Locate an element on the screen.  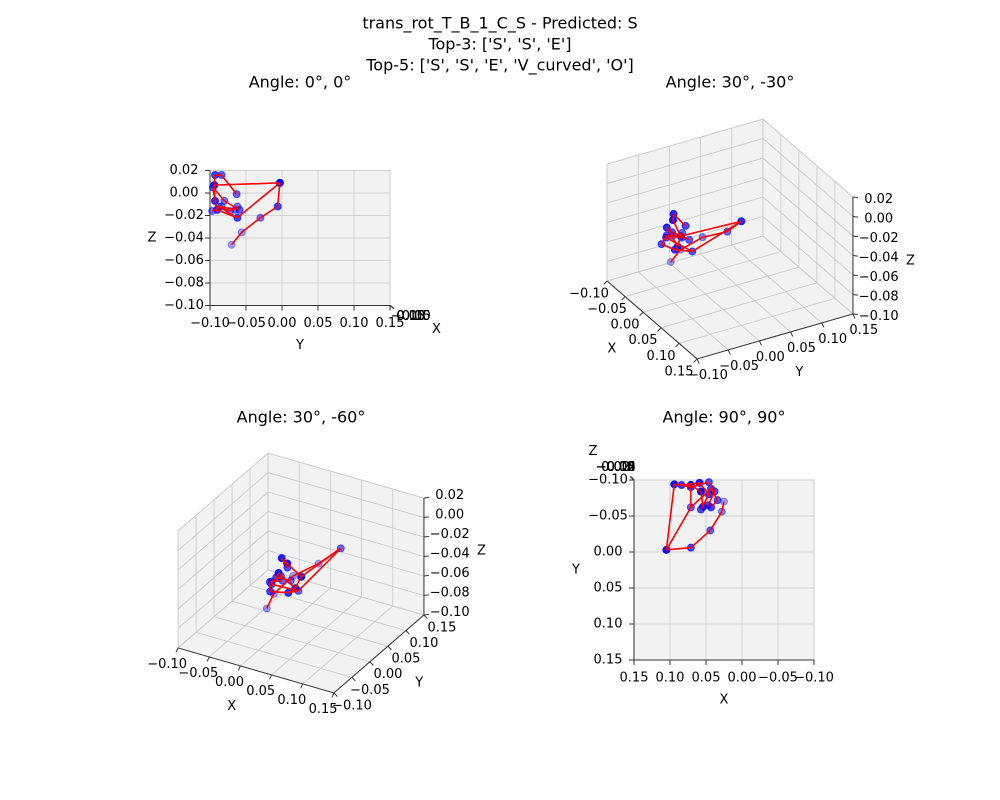
subplot-title: Angle: 90°, 90° is located at coordinates (724, 417).